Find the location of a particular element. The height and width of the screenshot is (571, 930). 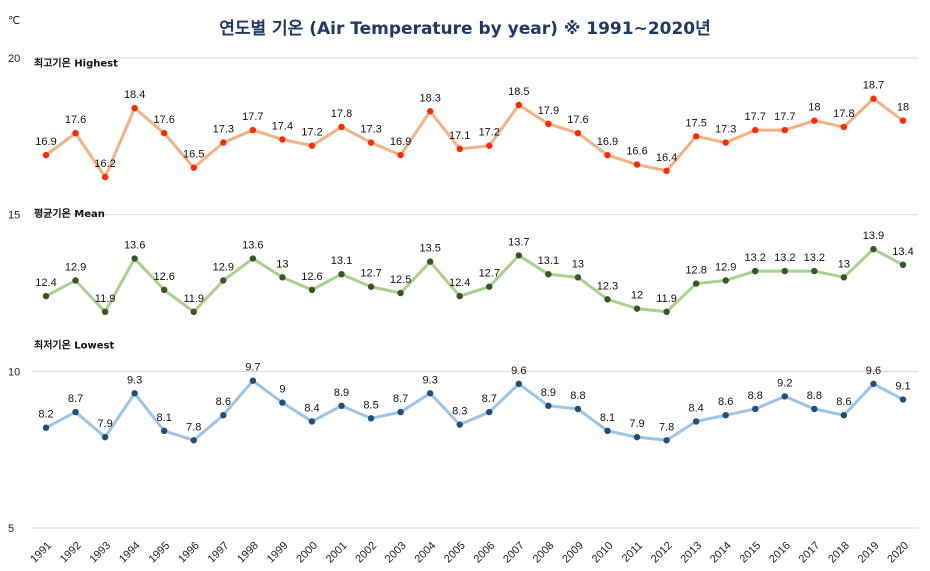

data-label: 17.7 is located at coordinates (784, 117).